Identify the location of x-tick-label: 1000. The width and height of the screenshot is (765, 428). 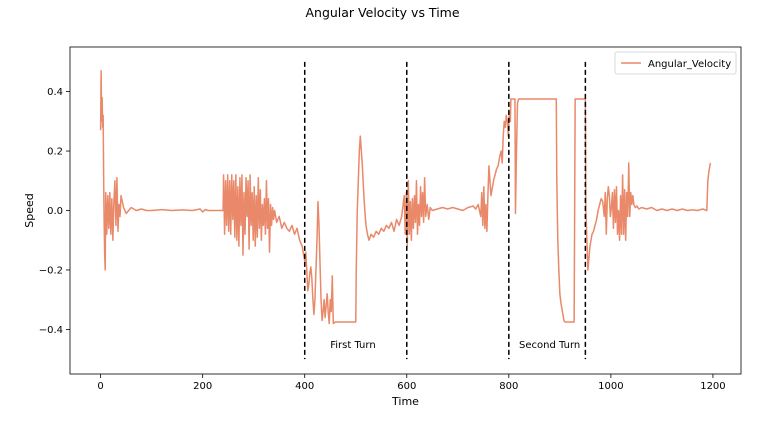
(610, 386).